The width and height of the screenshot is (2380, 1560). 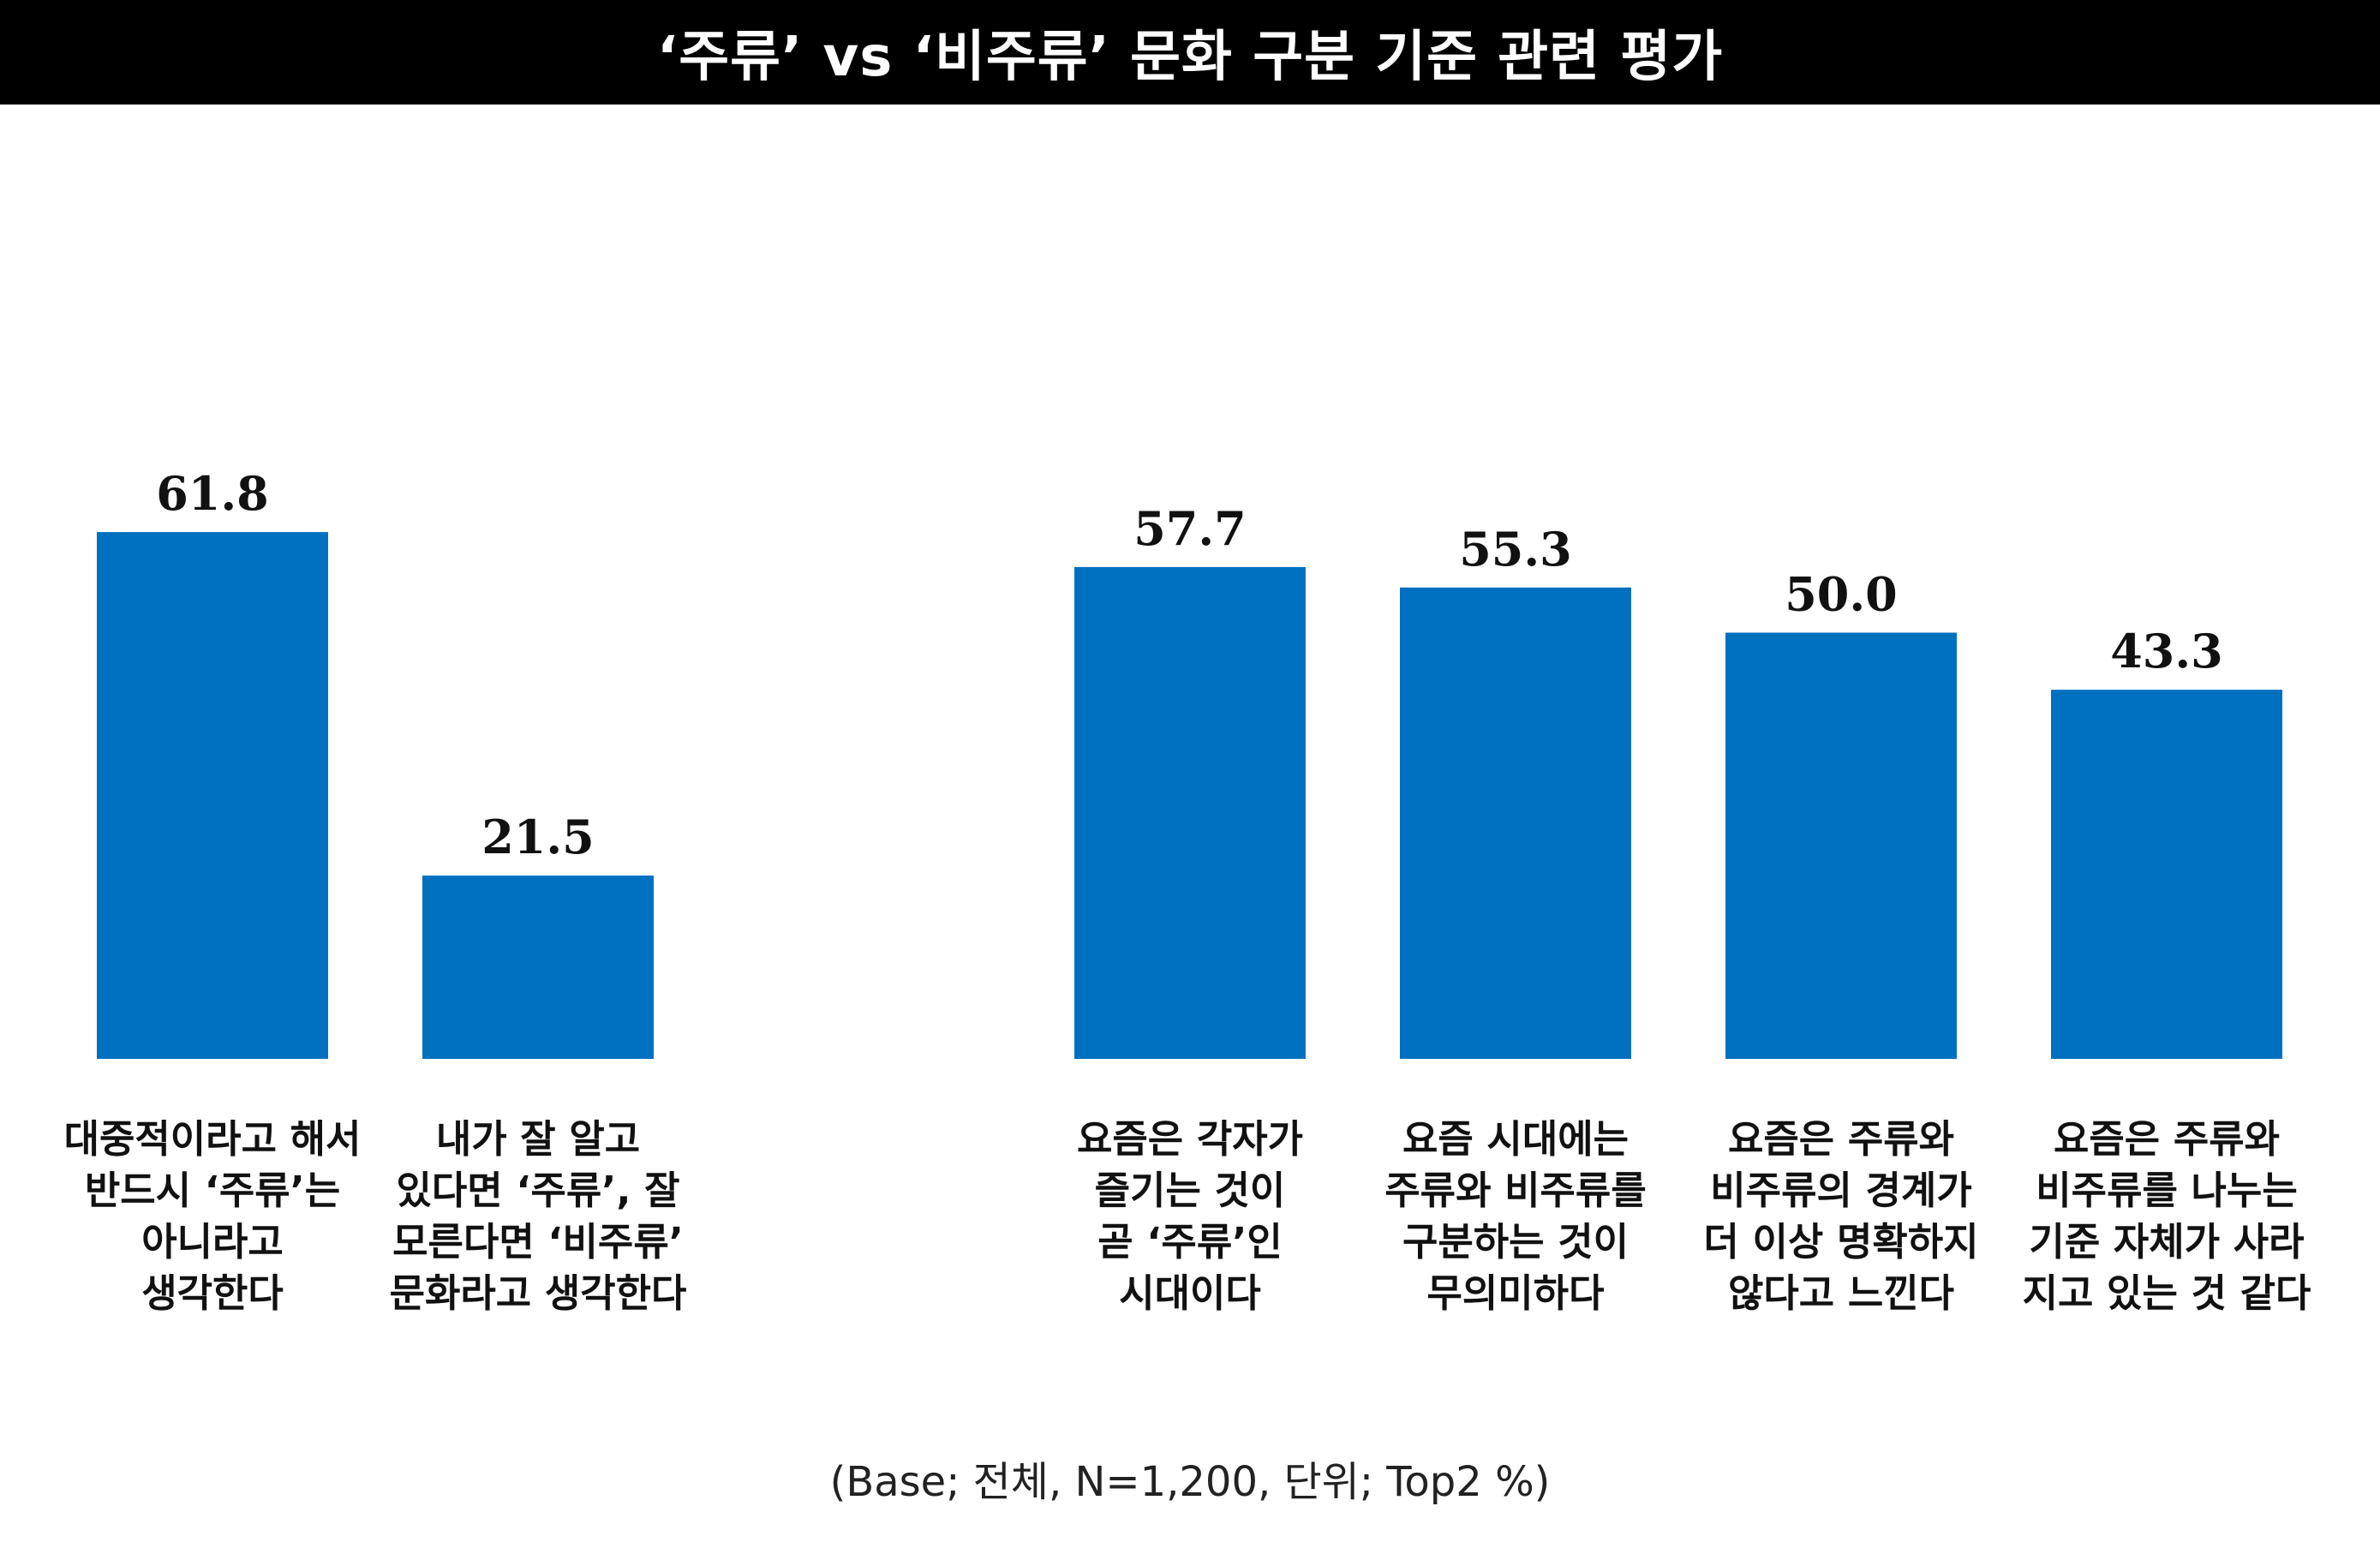 I want to click on category-label-line: 비주류를 나누는, so click(x=2166, y=1190).